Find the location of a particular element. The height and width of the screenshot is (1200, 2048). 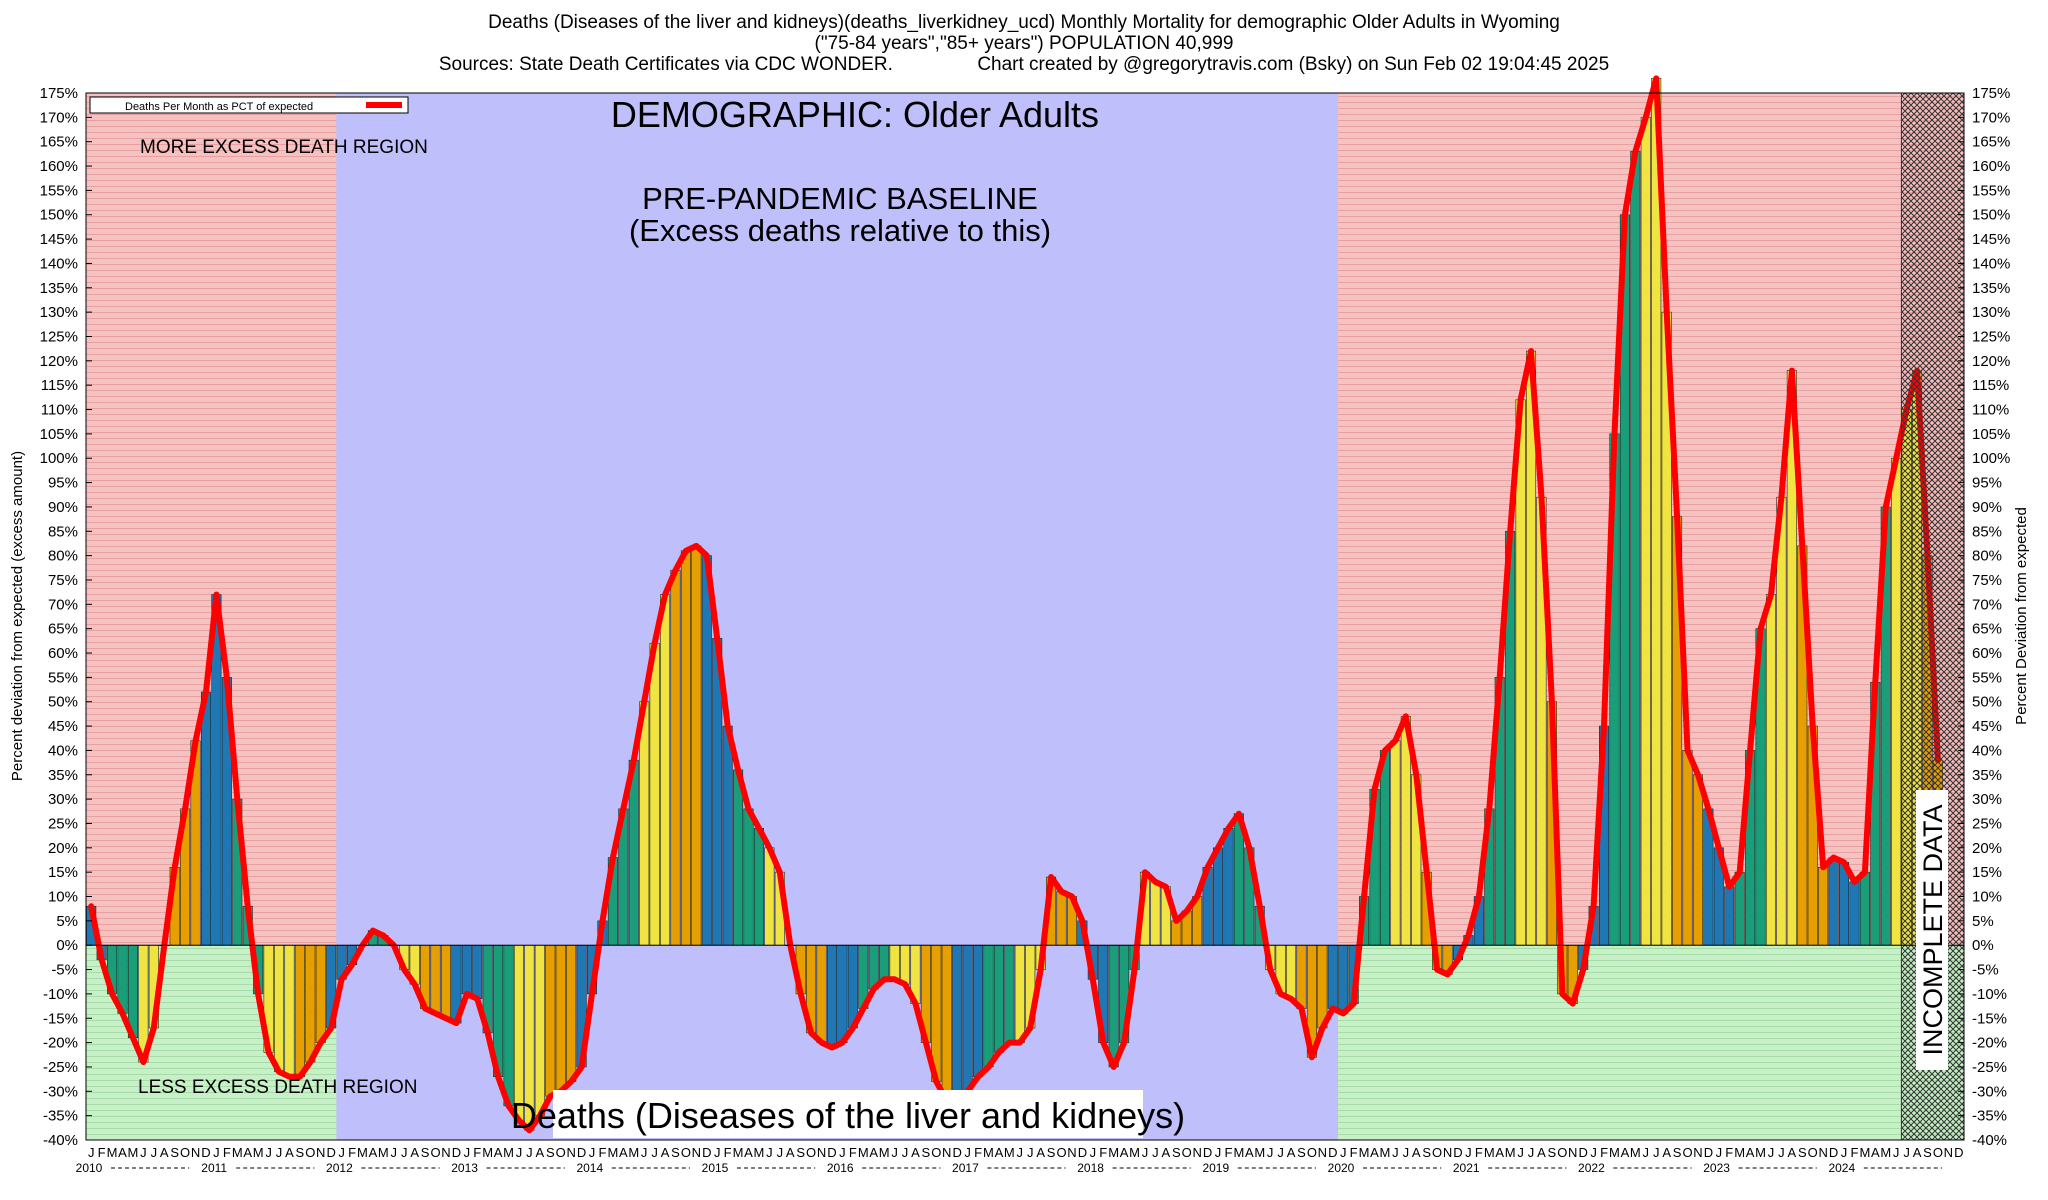

y-tick-label-left: -5% is located at coordinates (64, 970).